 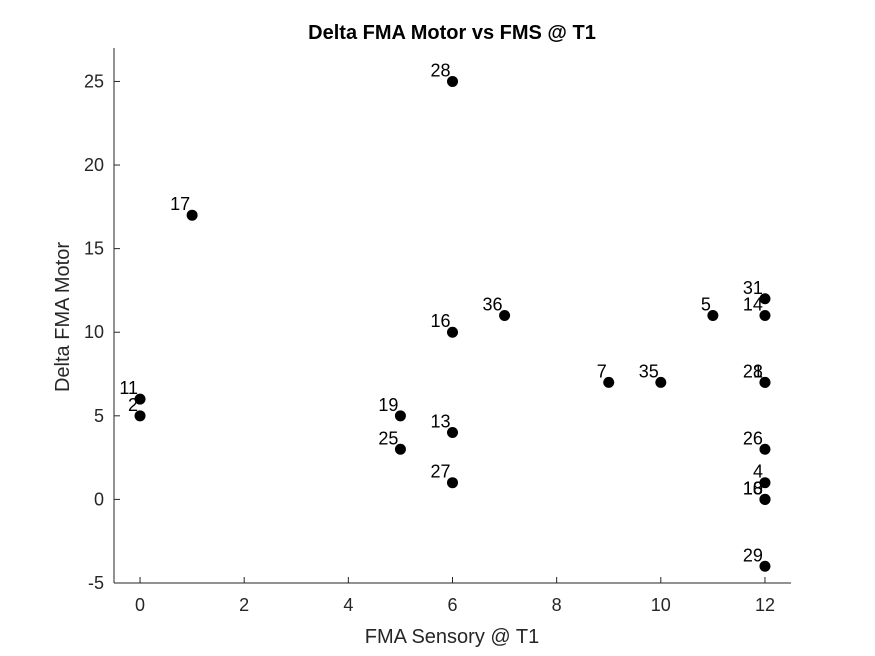 What do you see at coordinates (758, 371) in the screenshot?
I see `point-label: 1` at bounding box center [758, 371].